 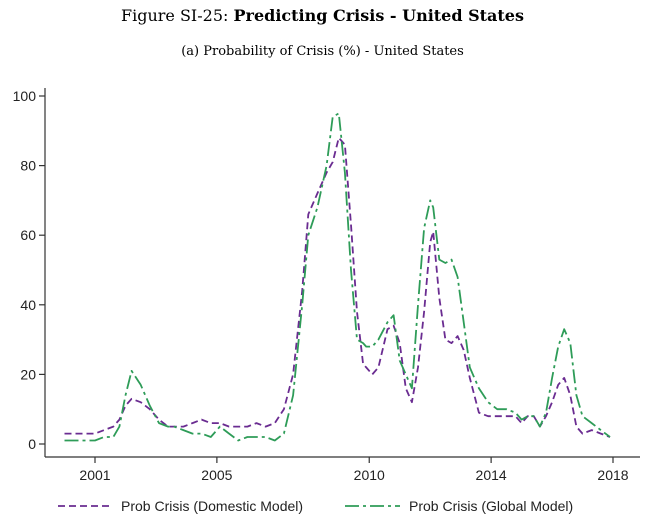 What do you see at coordinates (28, 235) in the screenshot?
I see `y-tick-label: 60` at bounding box center [28, 235].